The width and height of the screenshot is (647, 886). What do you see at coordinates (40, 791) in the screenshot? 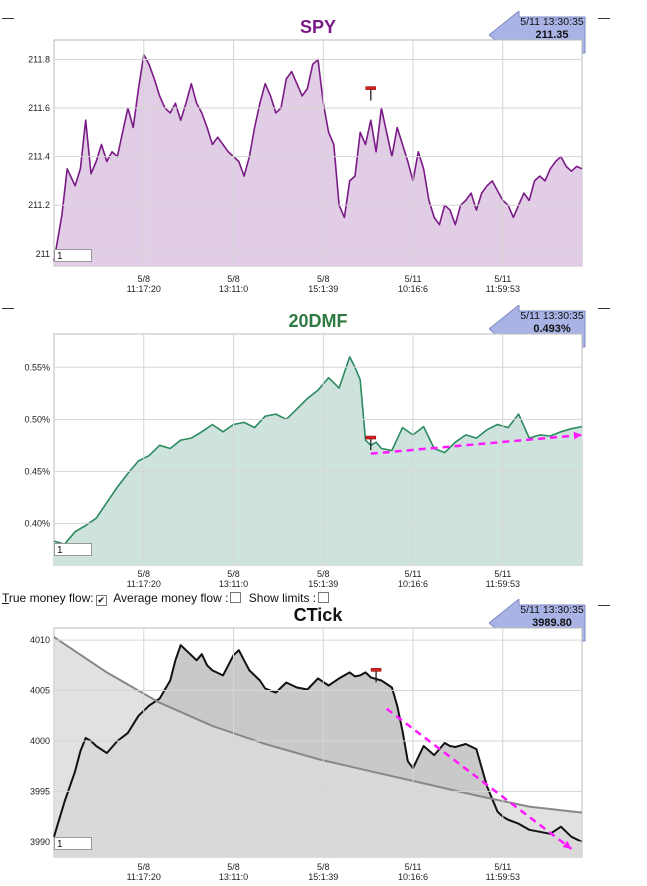
I see `y-tick-label: 3995` at bounding box center [40, 791].